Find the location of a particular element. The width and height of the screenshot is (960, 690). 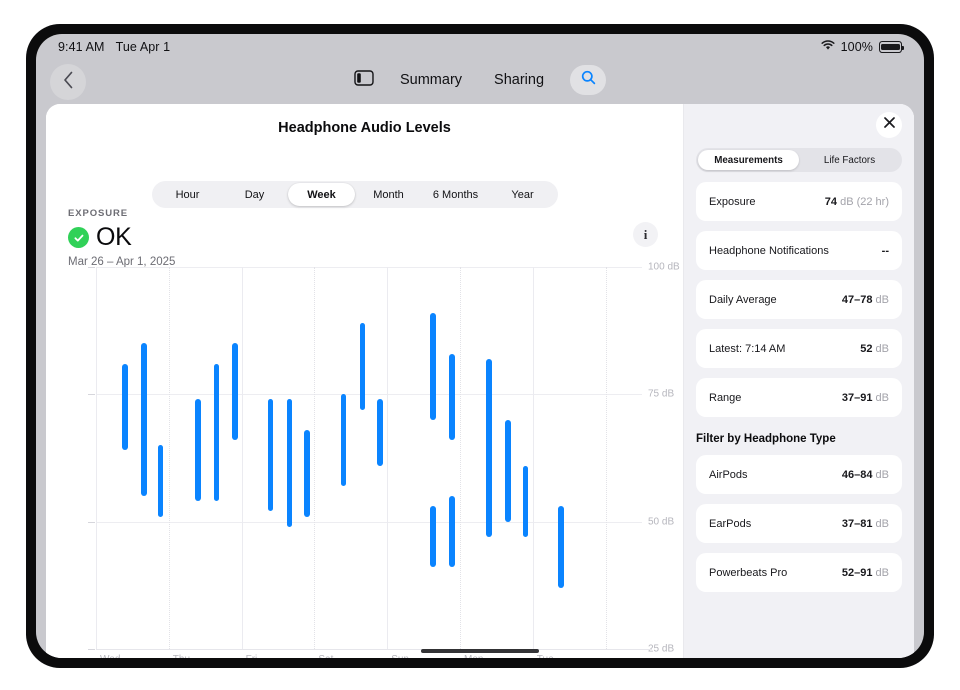

headphone-filter-row: AirPods 46–84 dB is located at coordinates (799, 474).